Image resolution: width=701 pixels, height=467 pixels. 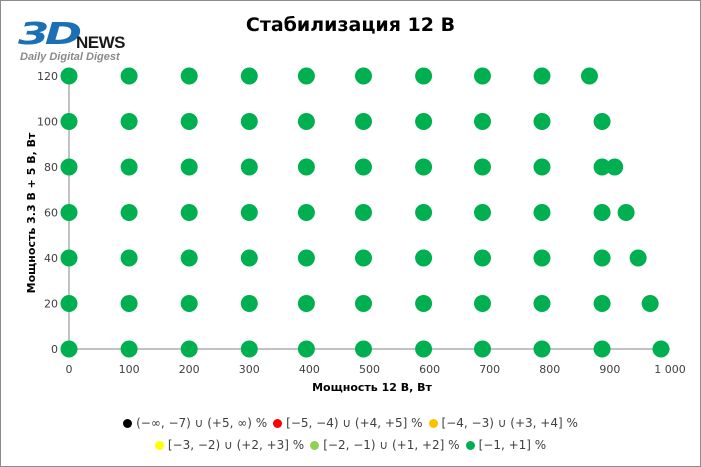 What do you see at coordinates (505, 445) in the screenshot?
I see `legend-item: [−1, +1] %` at bounding box center [505, 445].